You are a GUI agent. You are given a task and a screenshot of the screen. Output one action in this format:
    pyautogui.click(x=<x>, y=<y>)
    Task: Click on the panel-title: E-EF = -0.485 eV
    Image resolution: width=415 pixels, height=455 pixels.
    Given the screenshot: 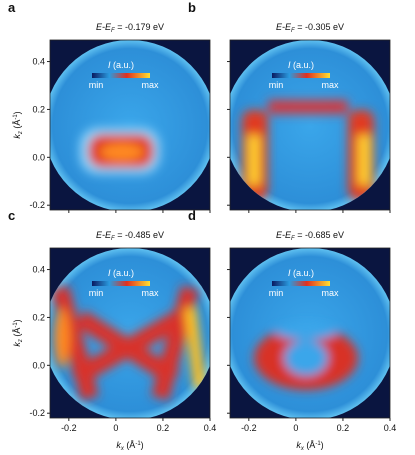 What is the action you would take?
    pyautogui.click(x=130, y=236)
    